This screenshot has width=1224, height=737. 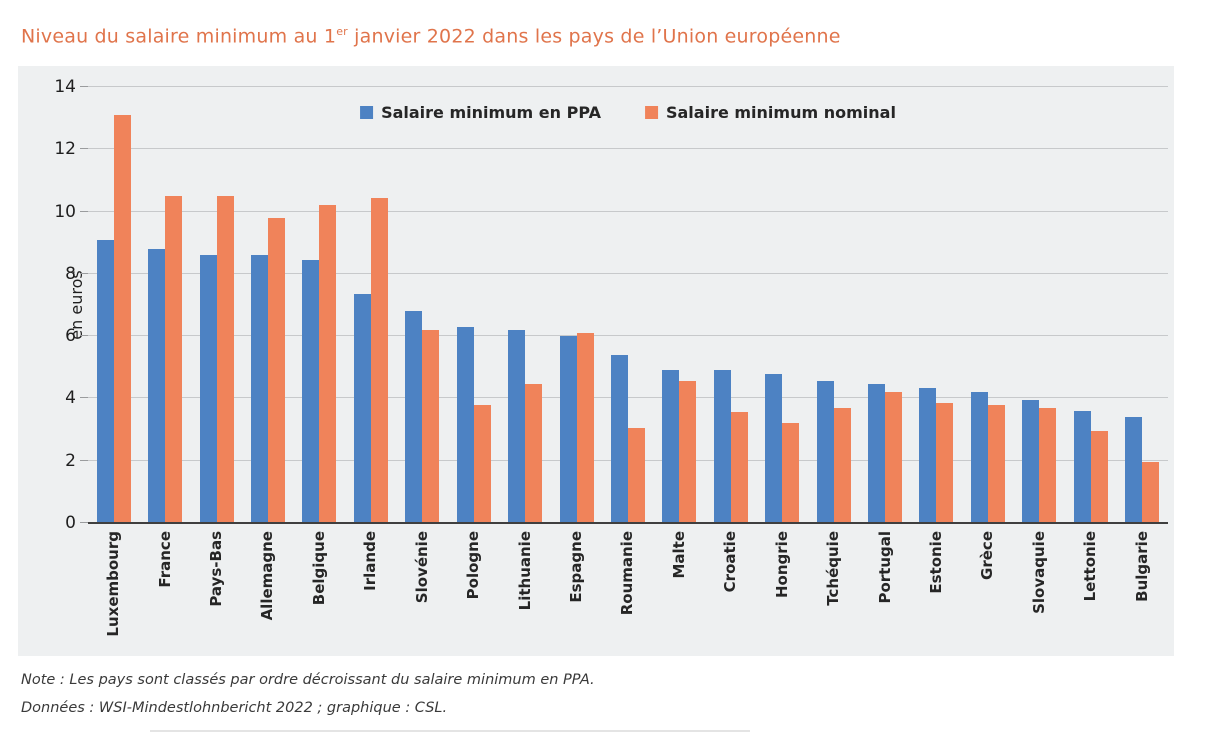 What do you see at coordinates (781, 305) in the screenshot?
I see `bar-group-Hongrie` at bounding box center [781, 305].